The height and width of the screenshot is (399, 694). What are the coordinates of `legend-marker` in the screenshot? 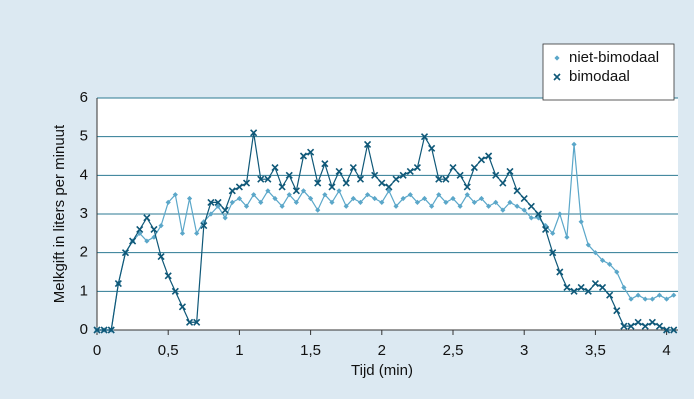 It's located at (557, 58).